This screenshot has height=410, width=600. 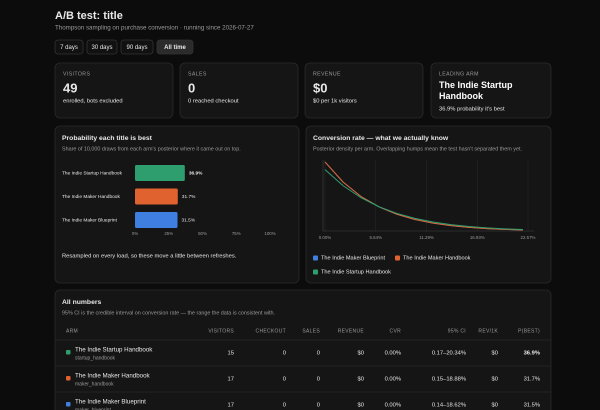 I want to click on arm-name: The Indie Maker Handbook, so click(x=113, y=376).